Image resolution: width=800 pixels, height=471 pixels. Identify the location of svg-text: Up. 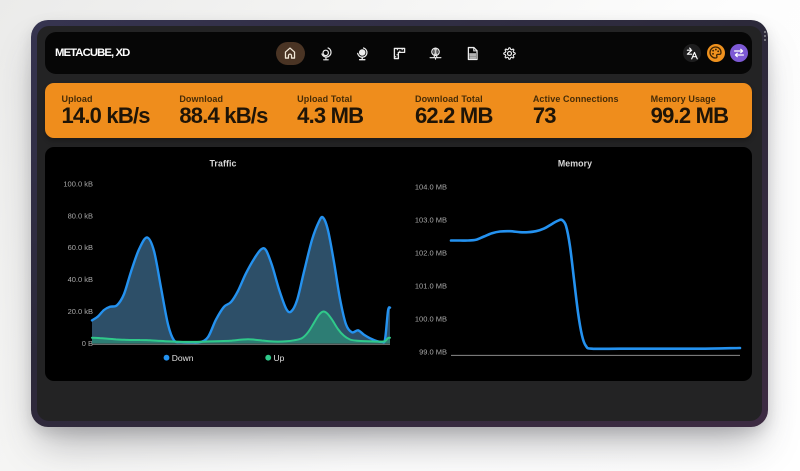
(279, 358).